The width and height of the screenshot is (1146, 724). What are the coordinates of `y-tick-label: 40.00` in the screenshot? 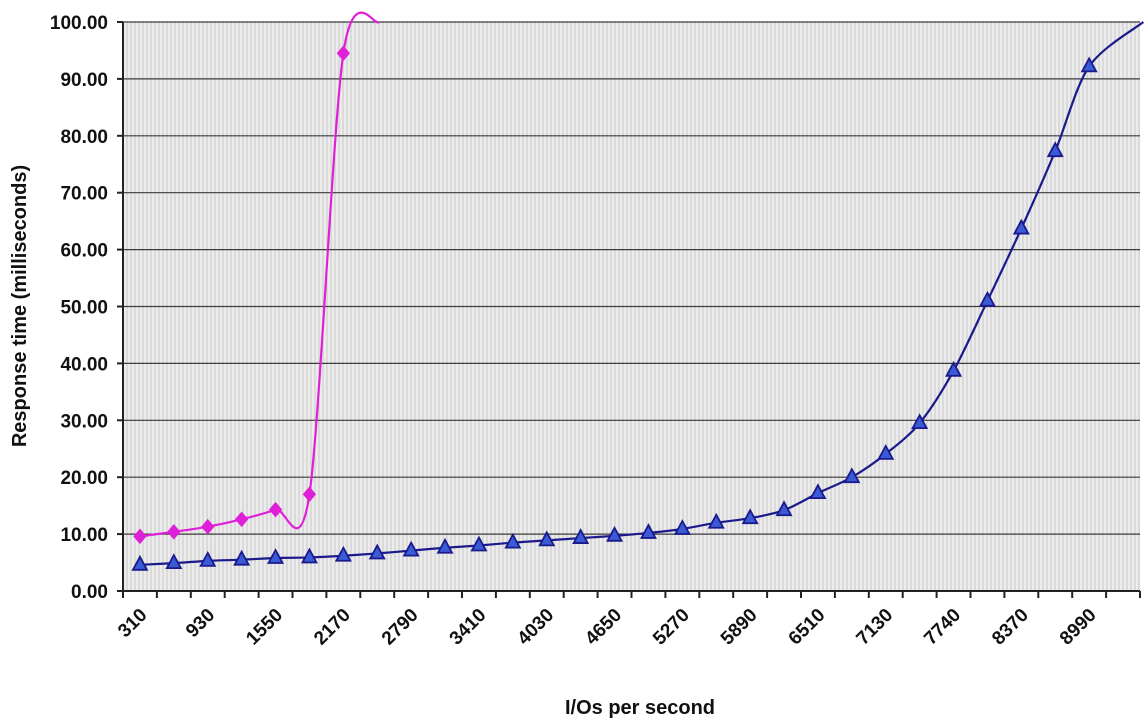 It's located at (84, 364).